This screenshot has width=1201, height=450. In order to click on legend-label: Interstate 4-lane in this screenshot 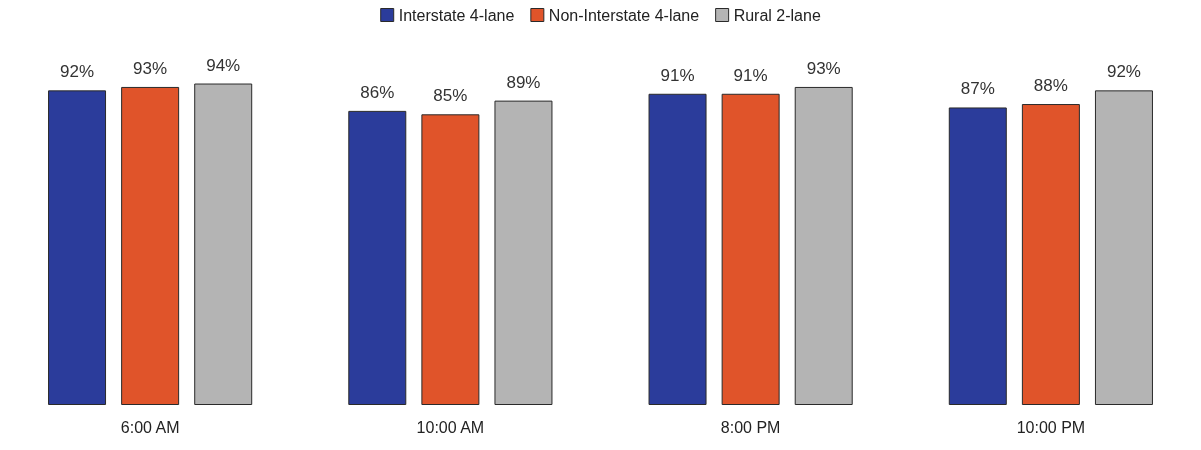, I will do `click(456, 15)`.